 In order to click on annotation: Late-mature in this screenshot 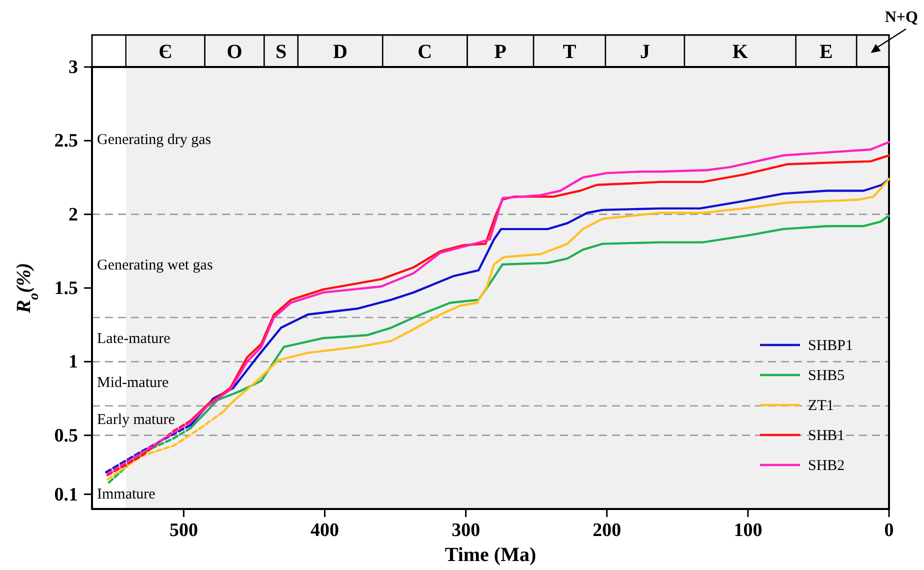, I will do `click(134, 339)`.